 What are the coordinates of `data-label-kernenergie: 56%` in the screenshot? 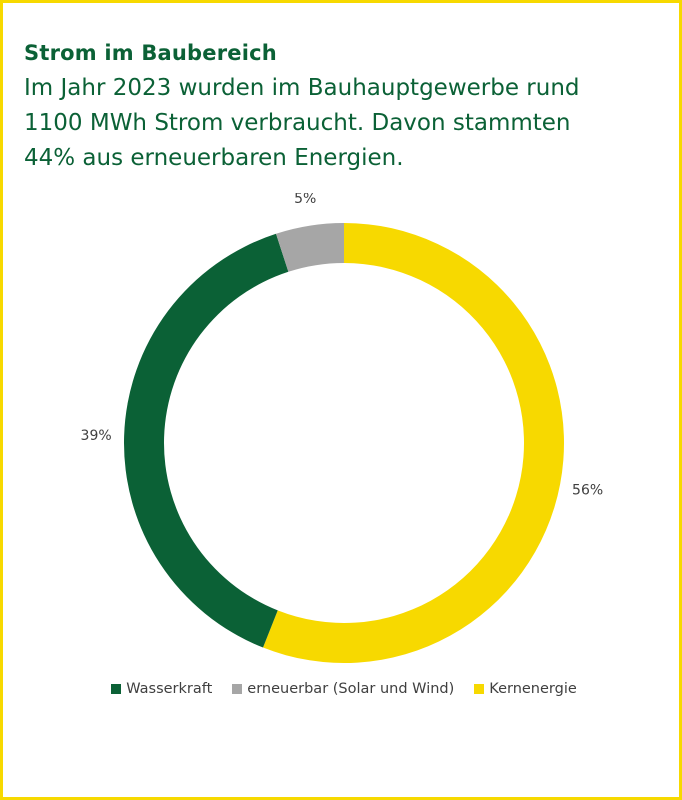 It's located at (587, 490).